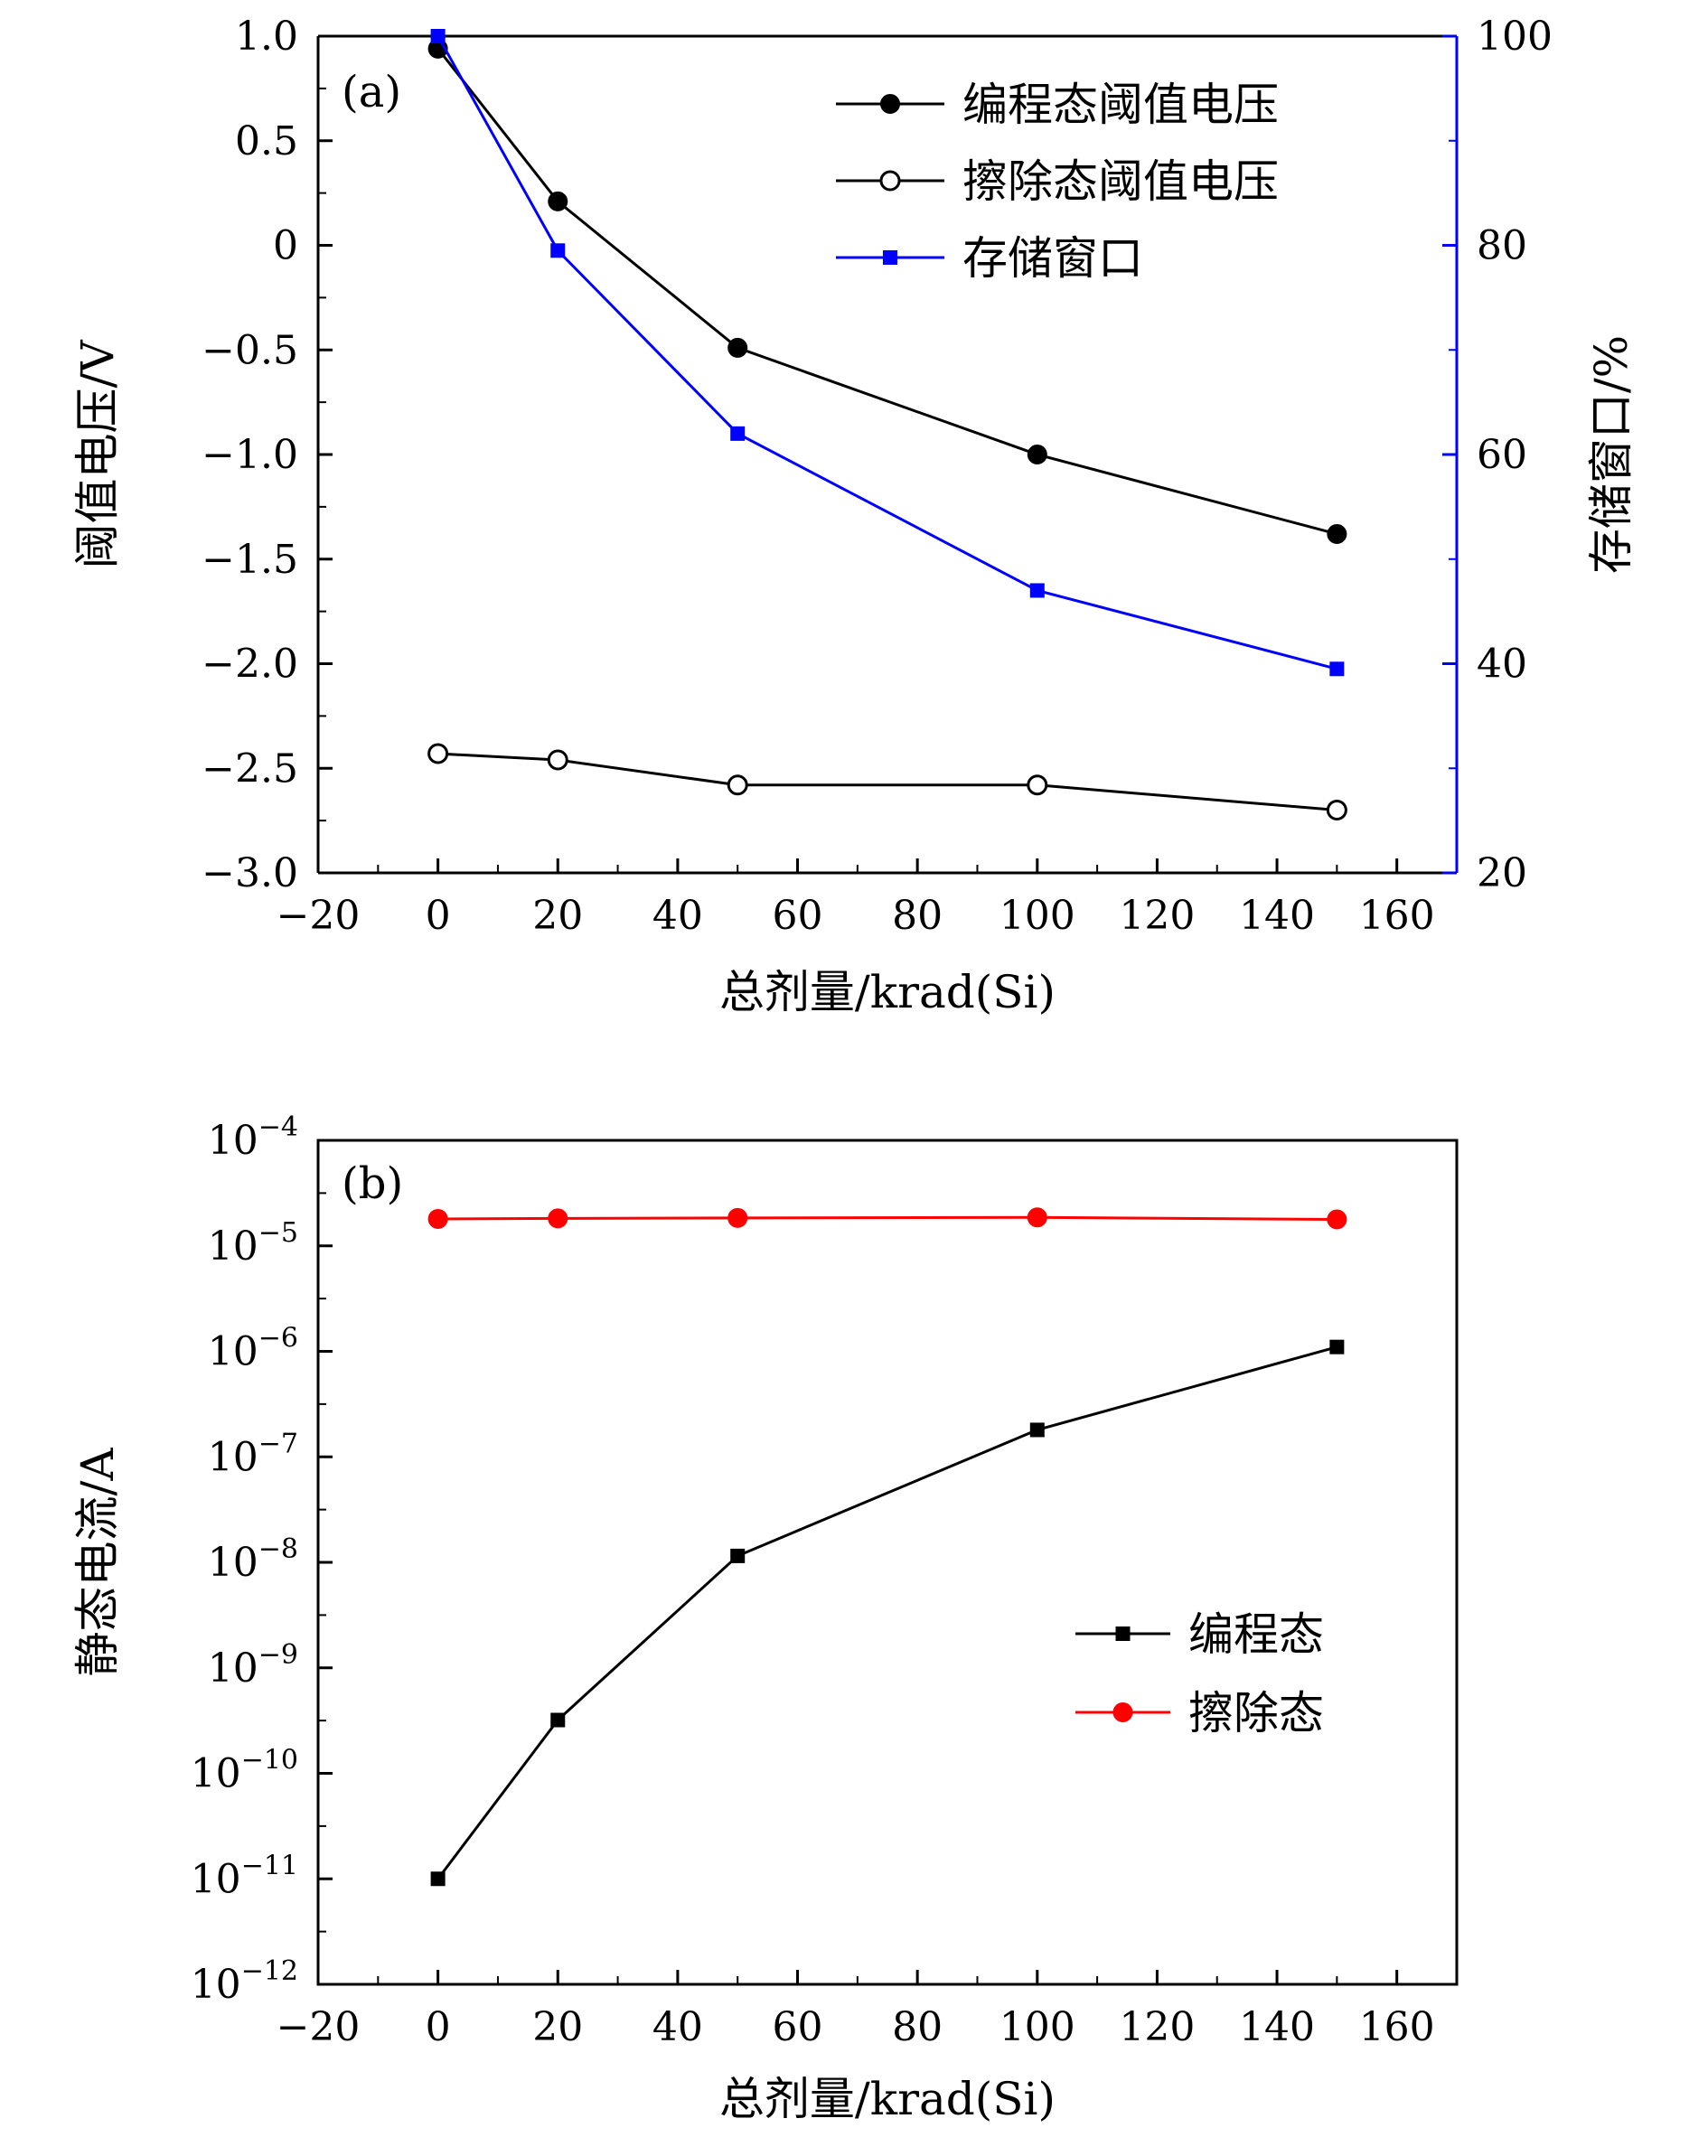 This screenshot has width=1708, height=2156. What do you see at coordinates (371, 92) in the screenshot?
I see `panel-a-label: (a)` at bounding box center [371, 92].